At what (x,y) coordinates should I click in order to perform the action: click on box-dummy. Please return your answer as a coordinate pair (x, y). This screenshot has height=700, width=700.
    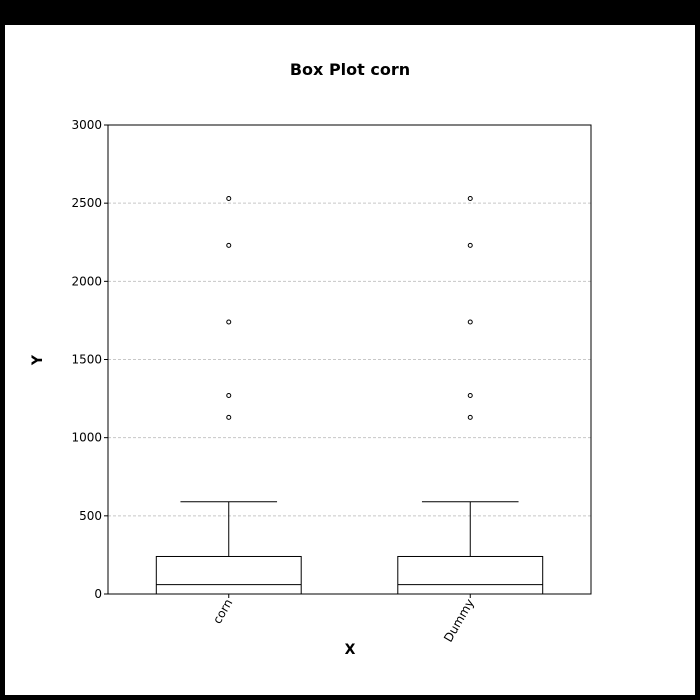
    Looking at the image, I should click on (470, 395).